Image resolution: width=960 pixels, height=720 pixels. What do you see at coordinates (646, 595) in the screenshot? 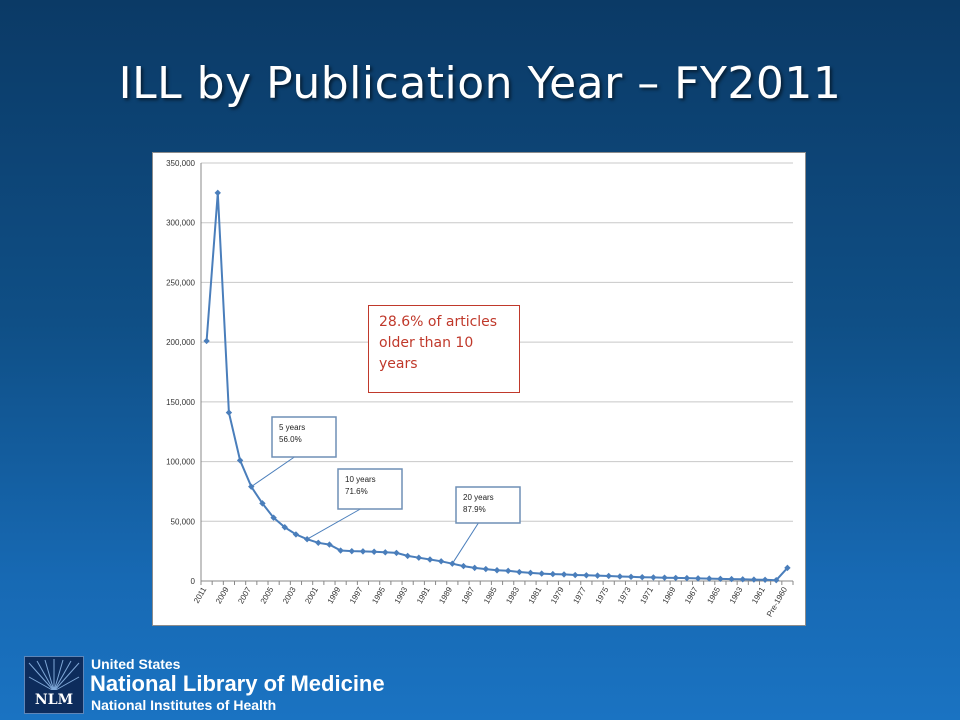
I see `x-tick-label: 1971` at bounding box center [646, 595].